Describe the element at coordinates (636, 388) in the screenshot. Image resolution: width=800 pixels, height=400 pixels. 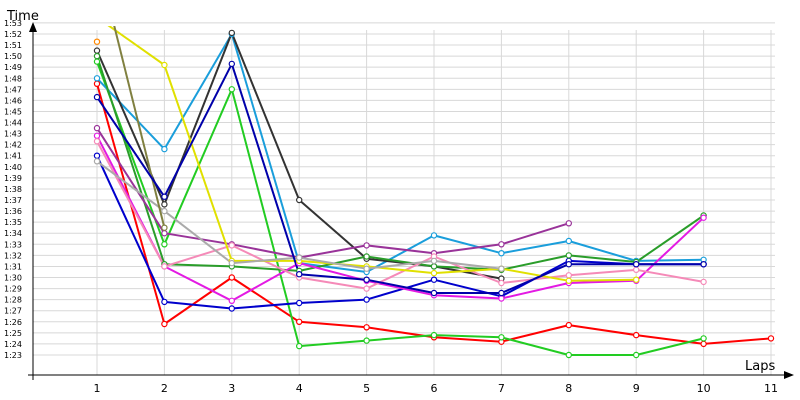
I see `x-tick-label: 9` at that location.